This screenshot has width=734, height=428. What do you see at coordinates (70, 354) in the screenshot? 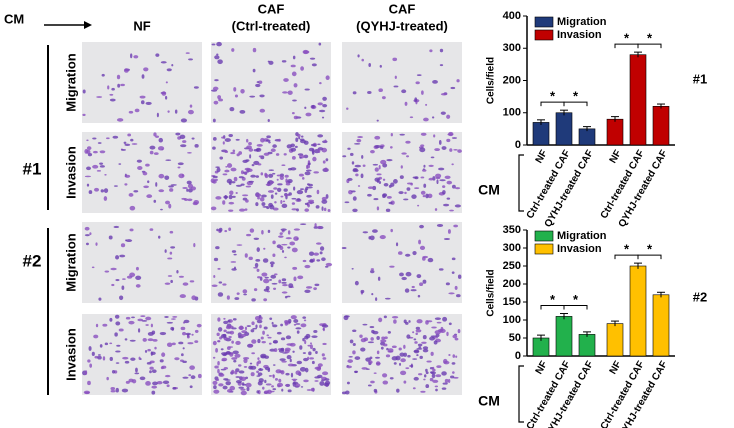
I see `row-label: Invasion` at bounding box center [70, 354].